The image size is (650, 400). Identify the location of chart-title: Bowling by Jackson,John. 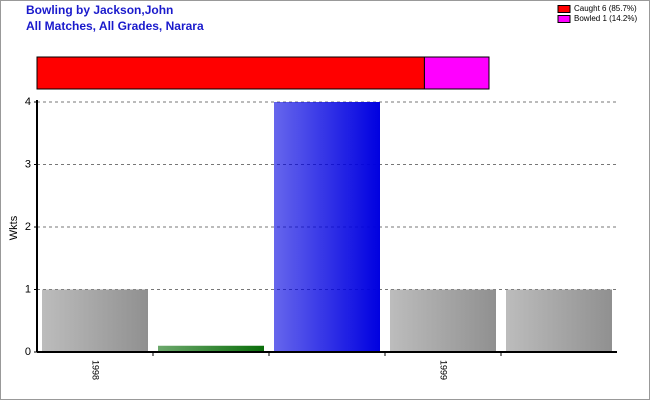
(99, 10).